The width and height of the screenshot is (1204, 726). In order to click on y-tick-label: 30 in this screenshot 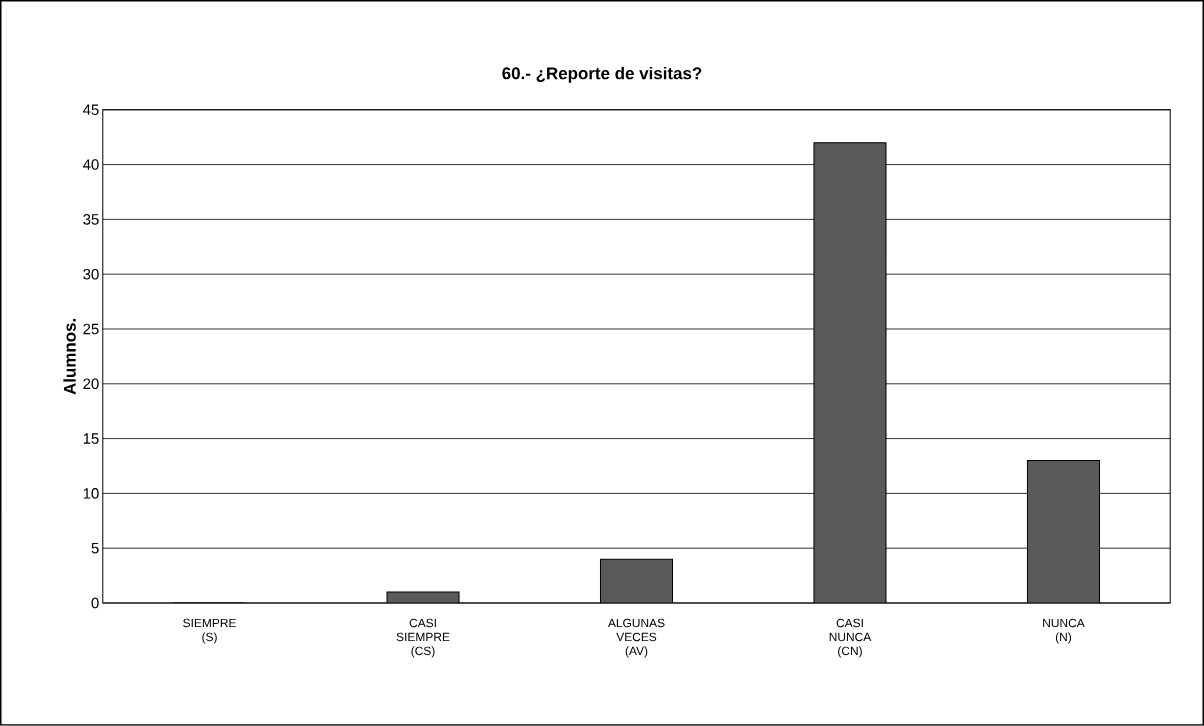, I will do `click(91, 274)`.